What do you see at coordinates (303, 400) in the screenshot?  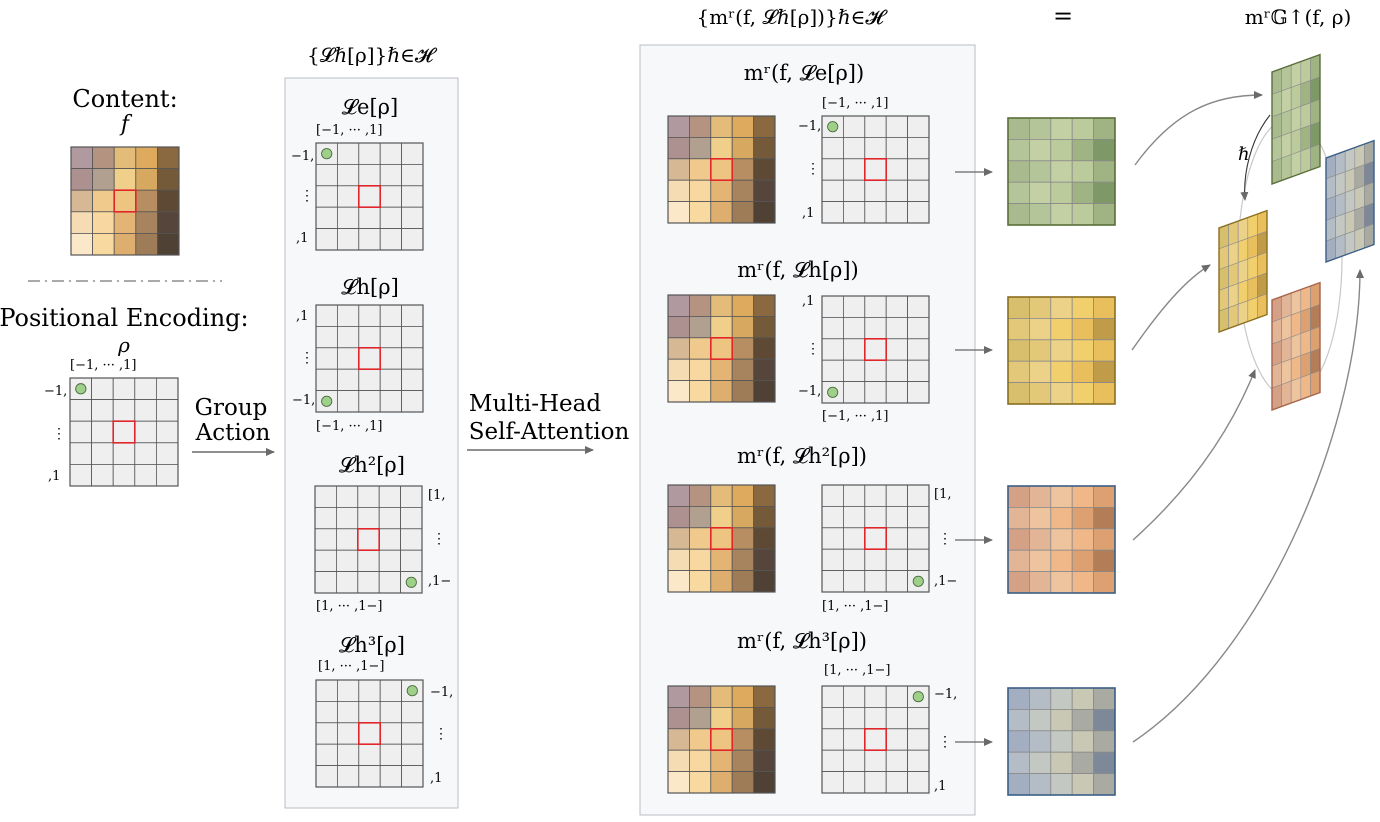 I see `lifted-side-c: −1,` at bounding box center [303, 400].